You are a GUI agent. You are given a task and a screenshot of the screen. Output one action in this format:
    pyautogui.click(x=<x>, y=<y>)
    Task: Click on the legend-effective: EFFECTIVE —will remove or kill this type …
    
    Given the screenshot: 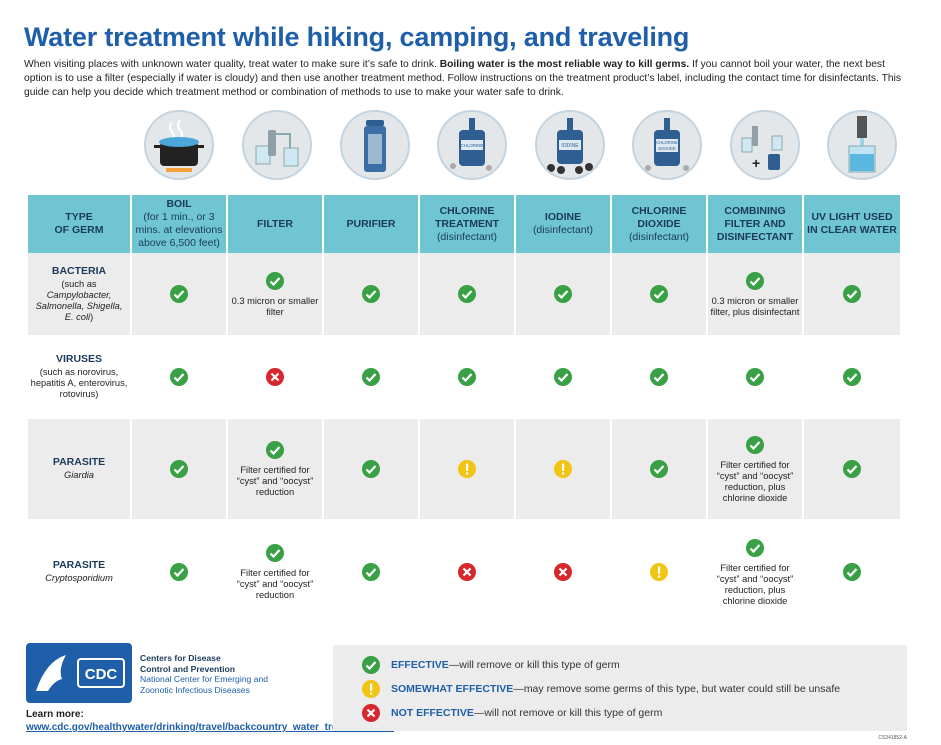 What is the action you would take?
    pyautogui.click(x=490, y=665)
    